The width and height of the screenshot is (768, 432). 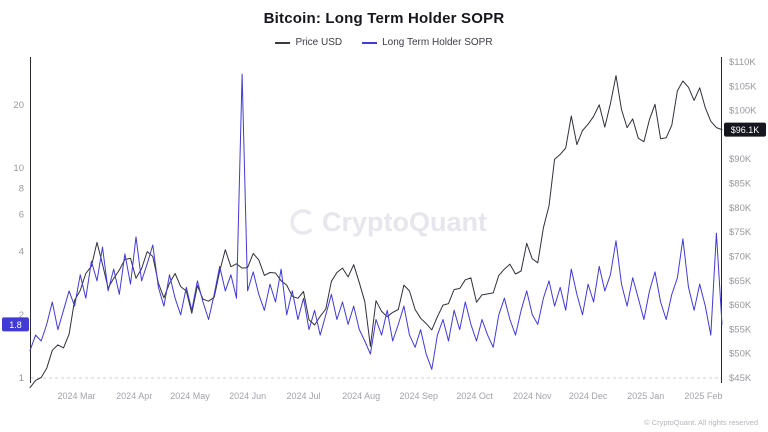 I want to click on legend-item-price: Price USD, so click(x=308, y=42).